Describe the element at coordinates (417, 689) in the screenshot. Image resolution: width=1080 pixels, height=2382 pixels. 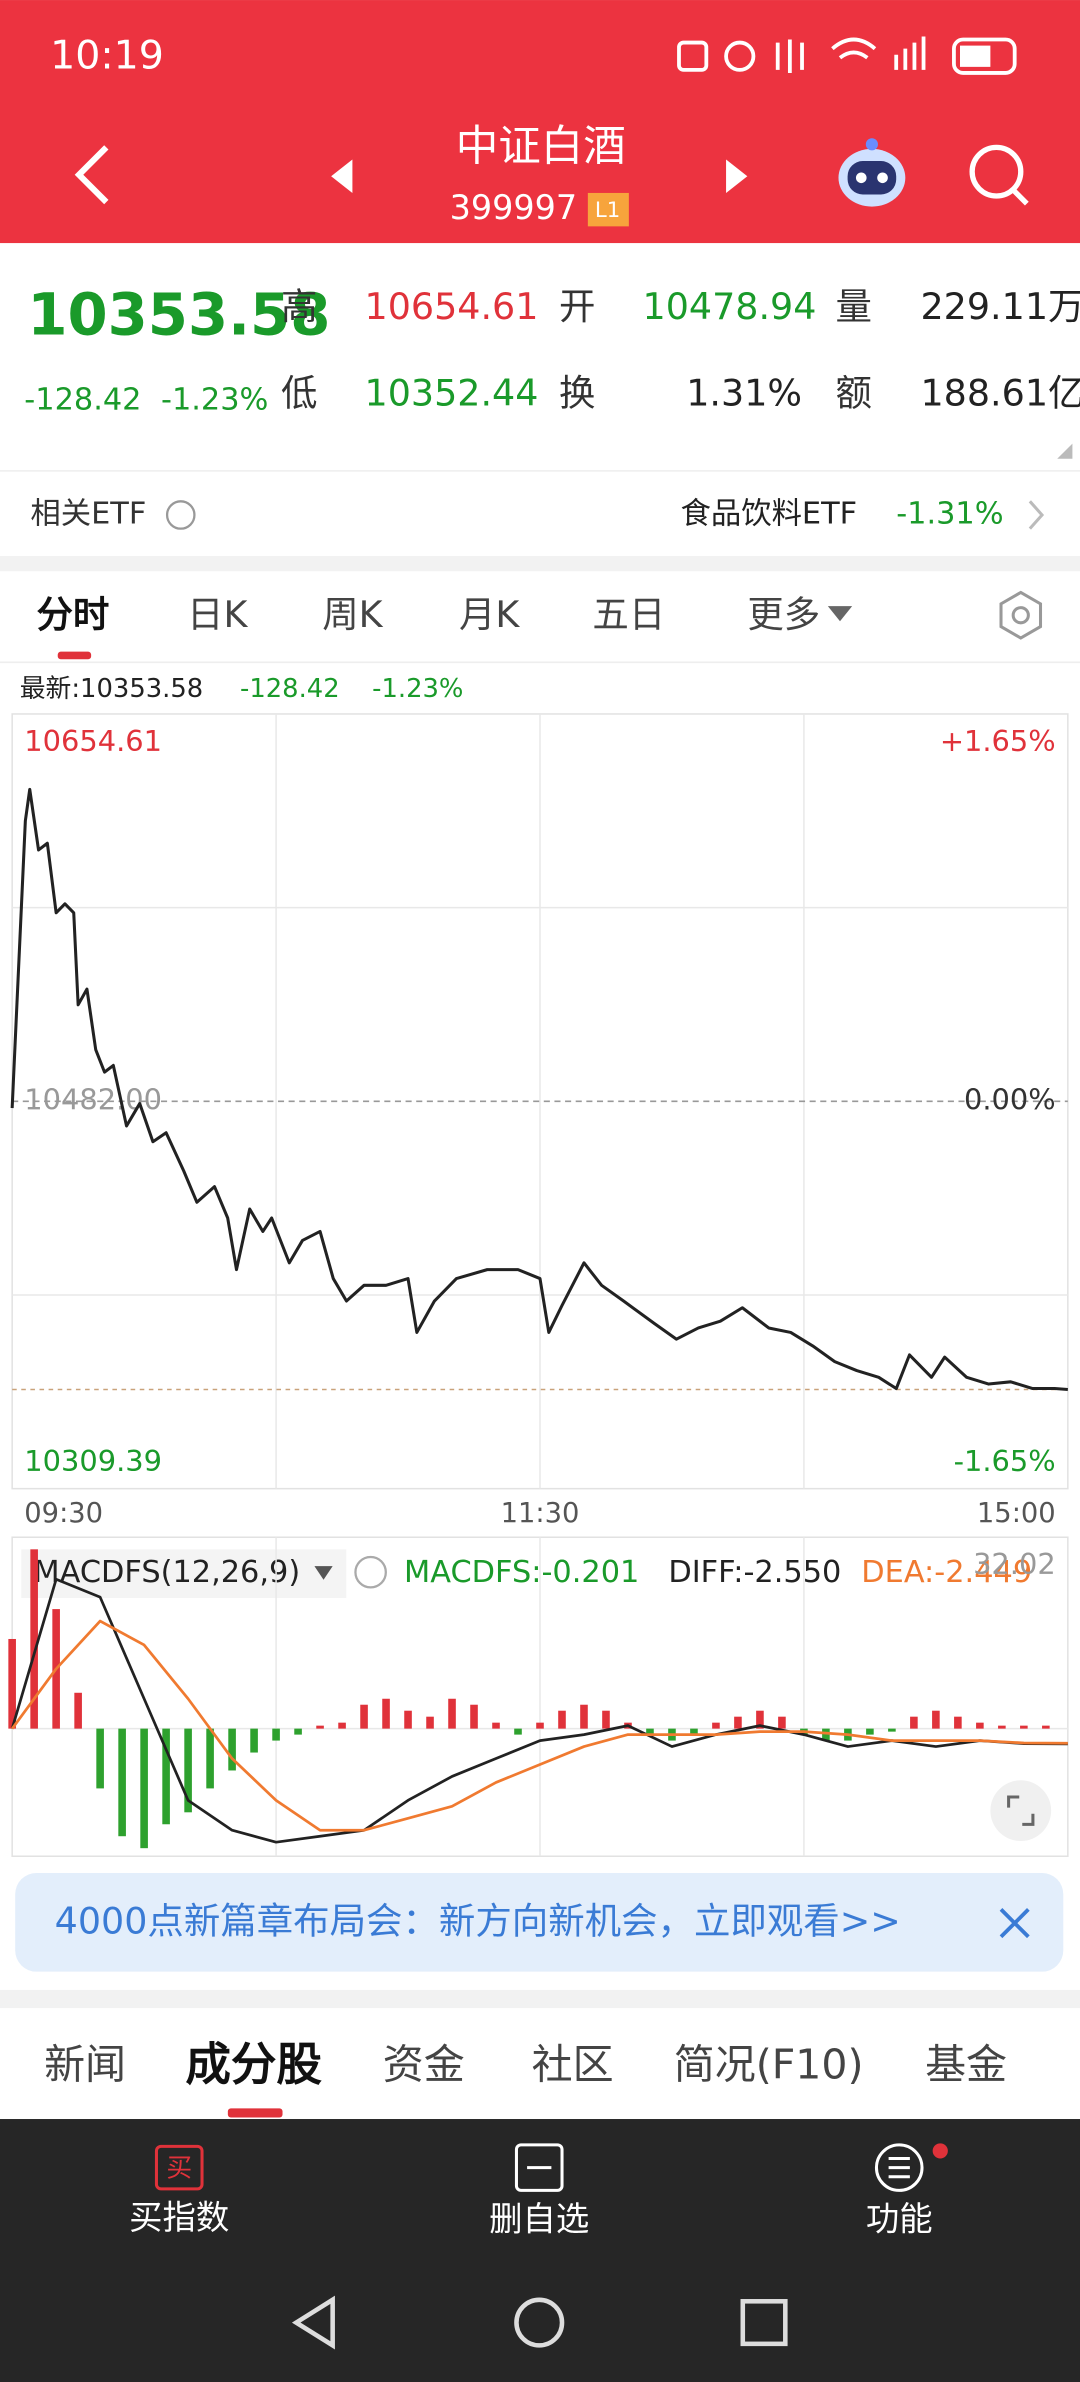
I see `latest-pct: -1.23%` at that location.